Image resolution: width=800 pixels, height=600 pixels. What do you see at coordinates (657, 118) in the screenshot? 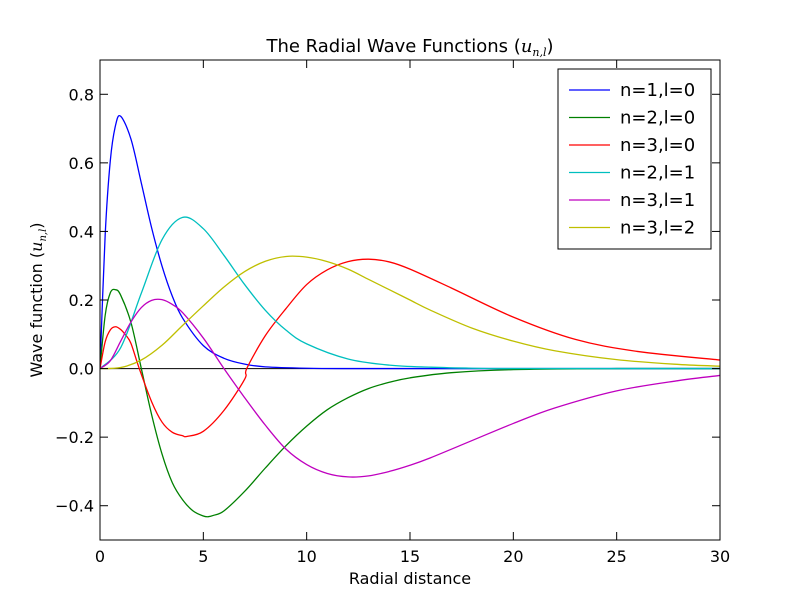
I see `legend-label: n=2,l=0` at bounding box center [657, 118].